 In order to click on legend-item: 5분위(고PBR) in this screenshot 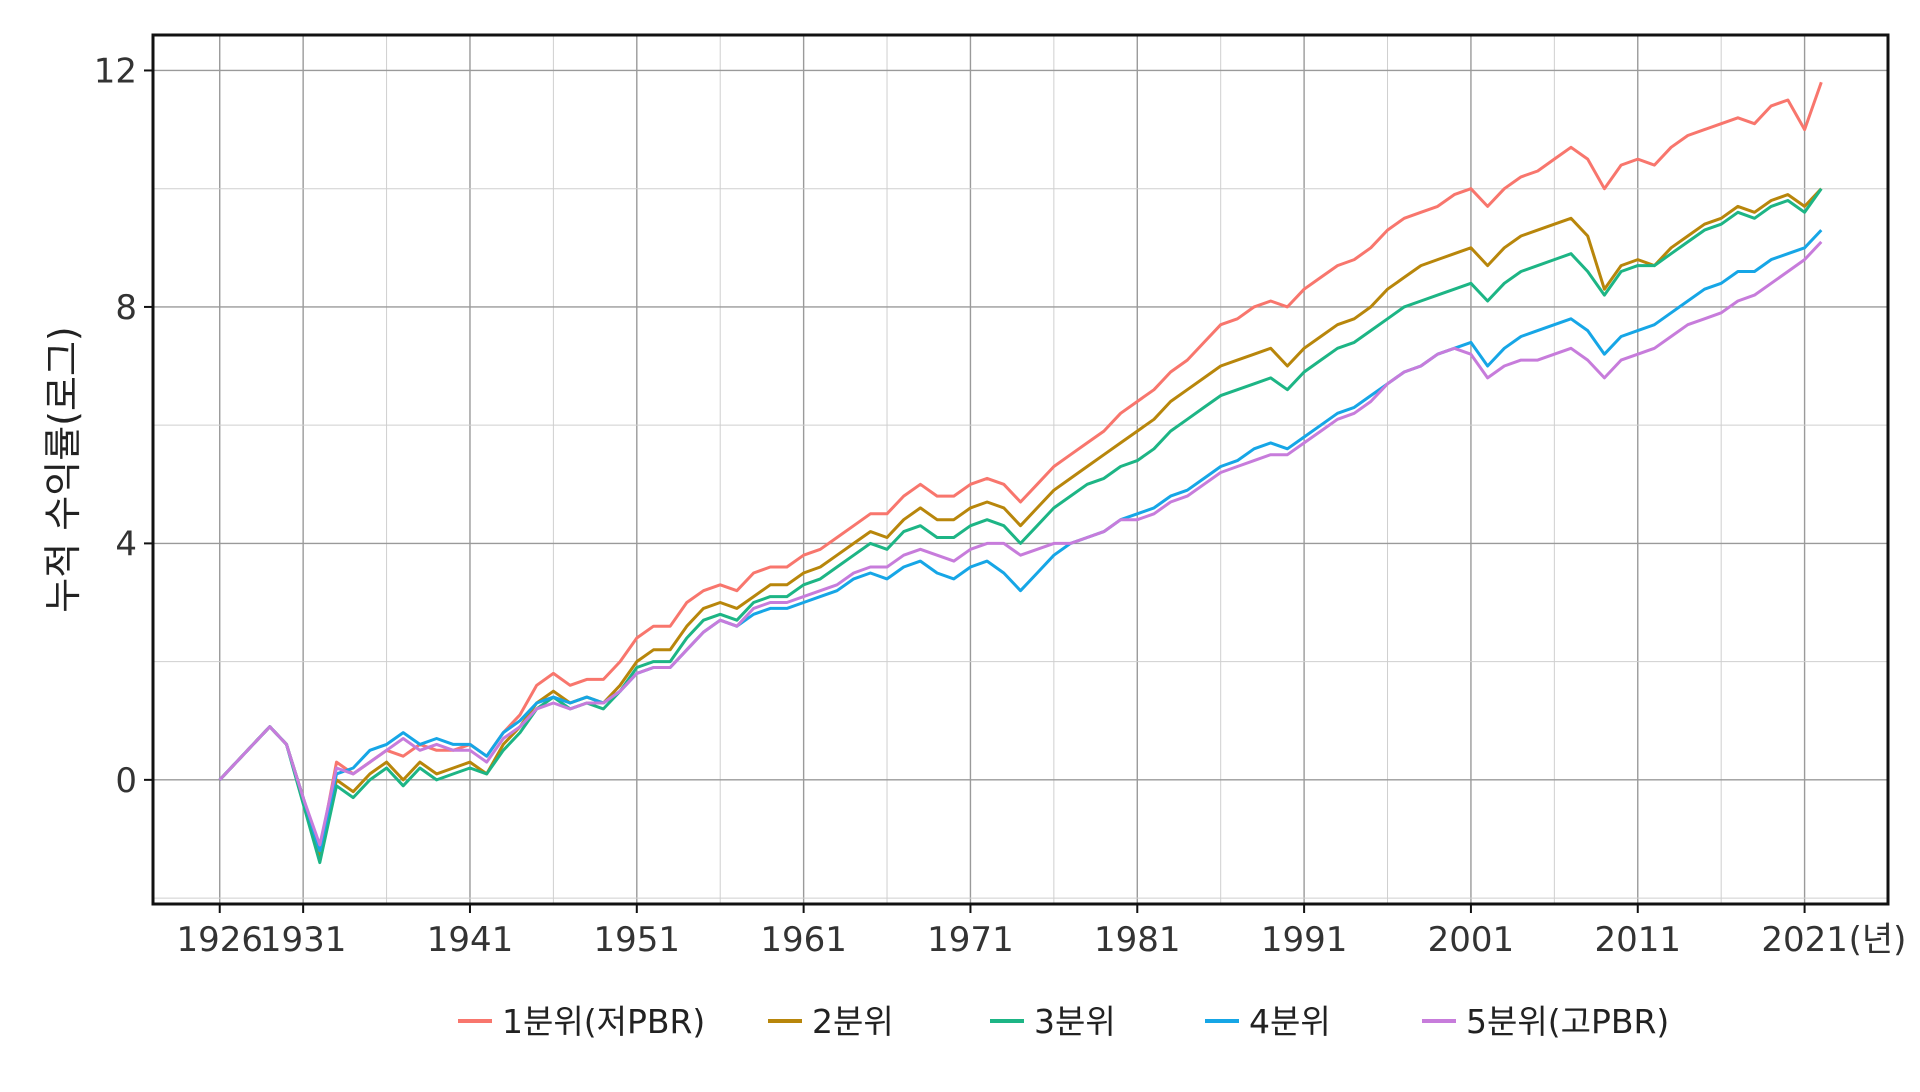, I will do `click(1545, 1021)`.